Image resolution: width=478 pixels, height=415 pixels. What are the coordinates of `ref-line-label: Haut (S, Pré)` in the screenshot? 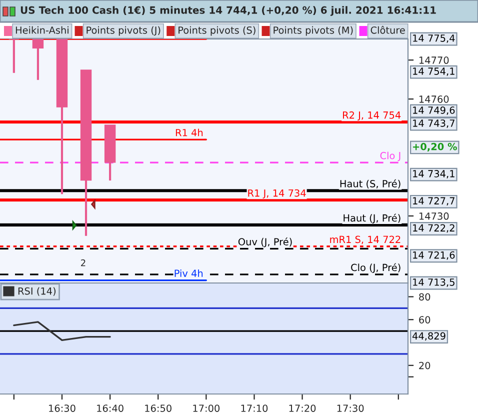 It's located at (370, 183).